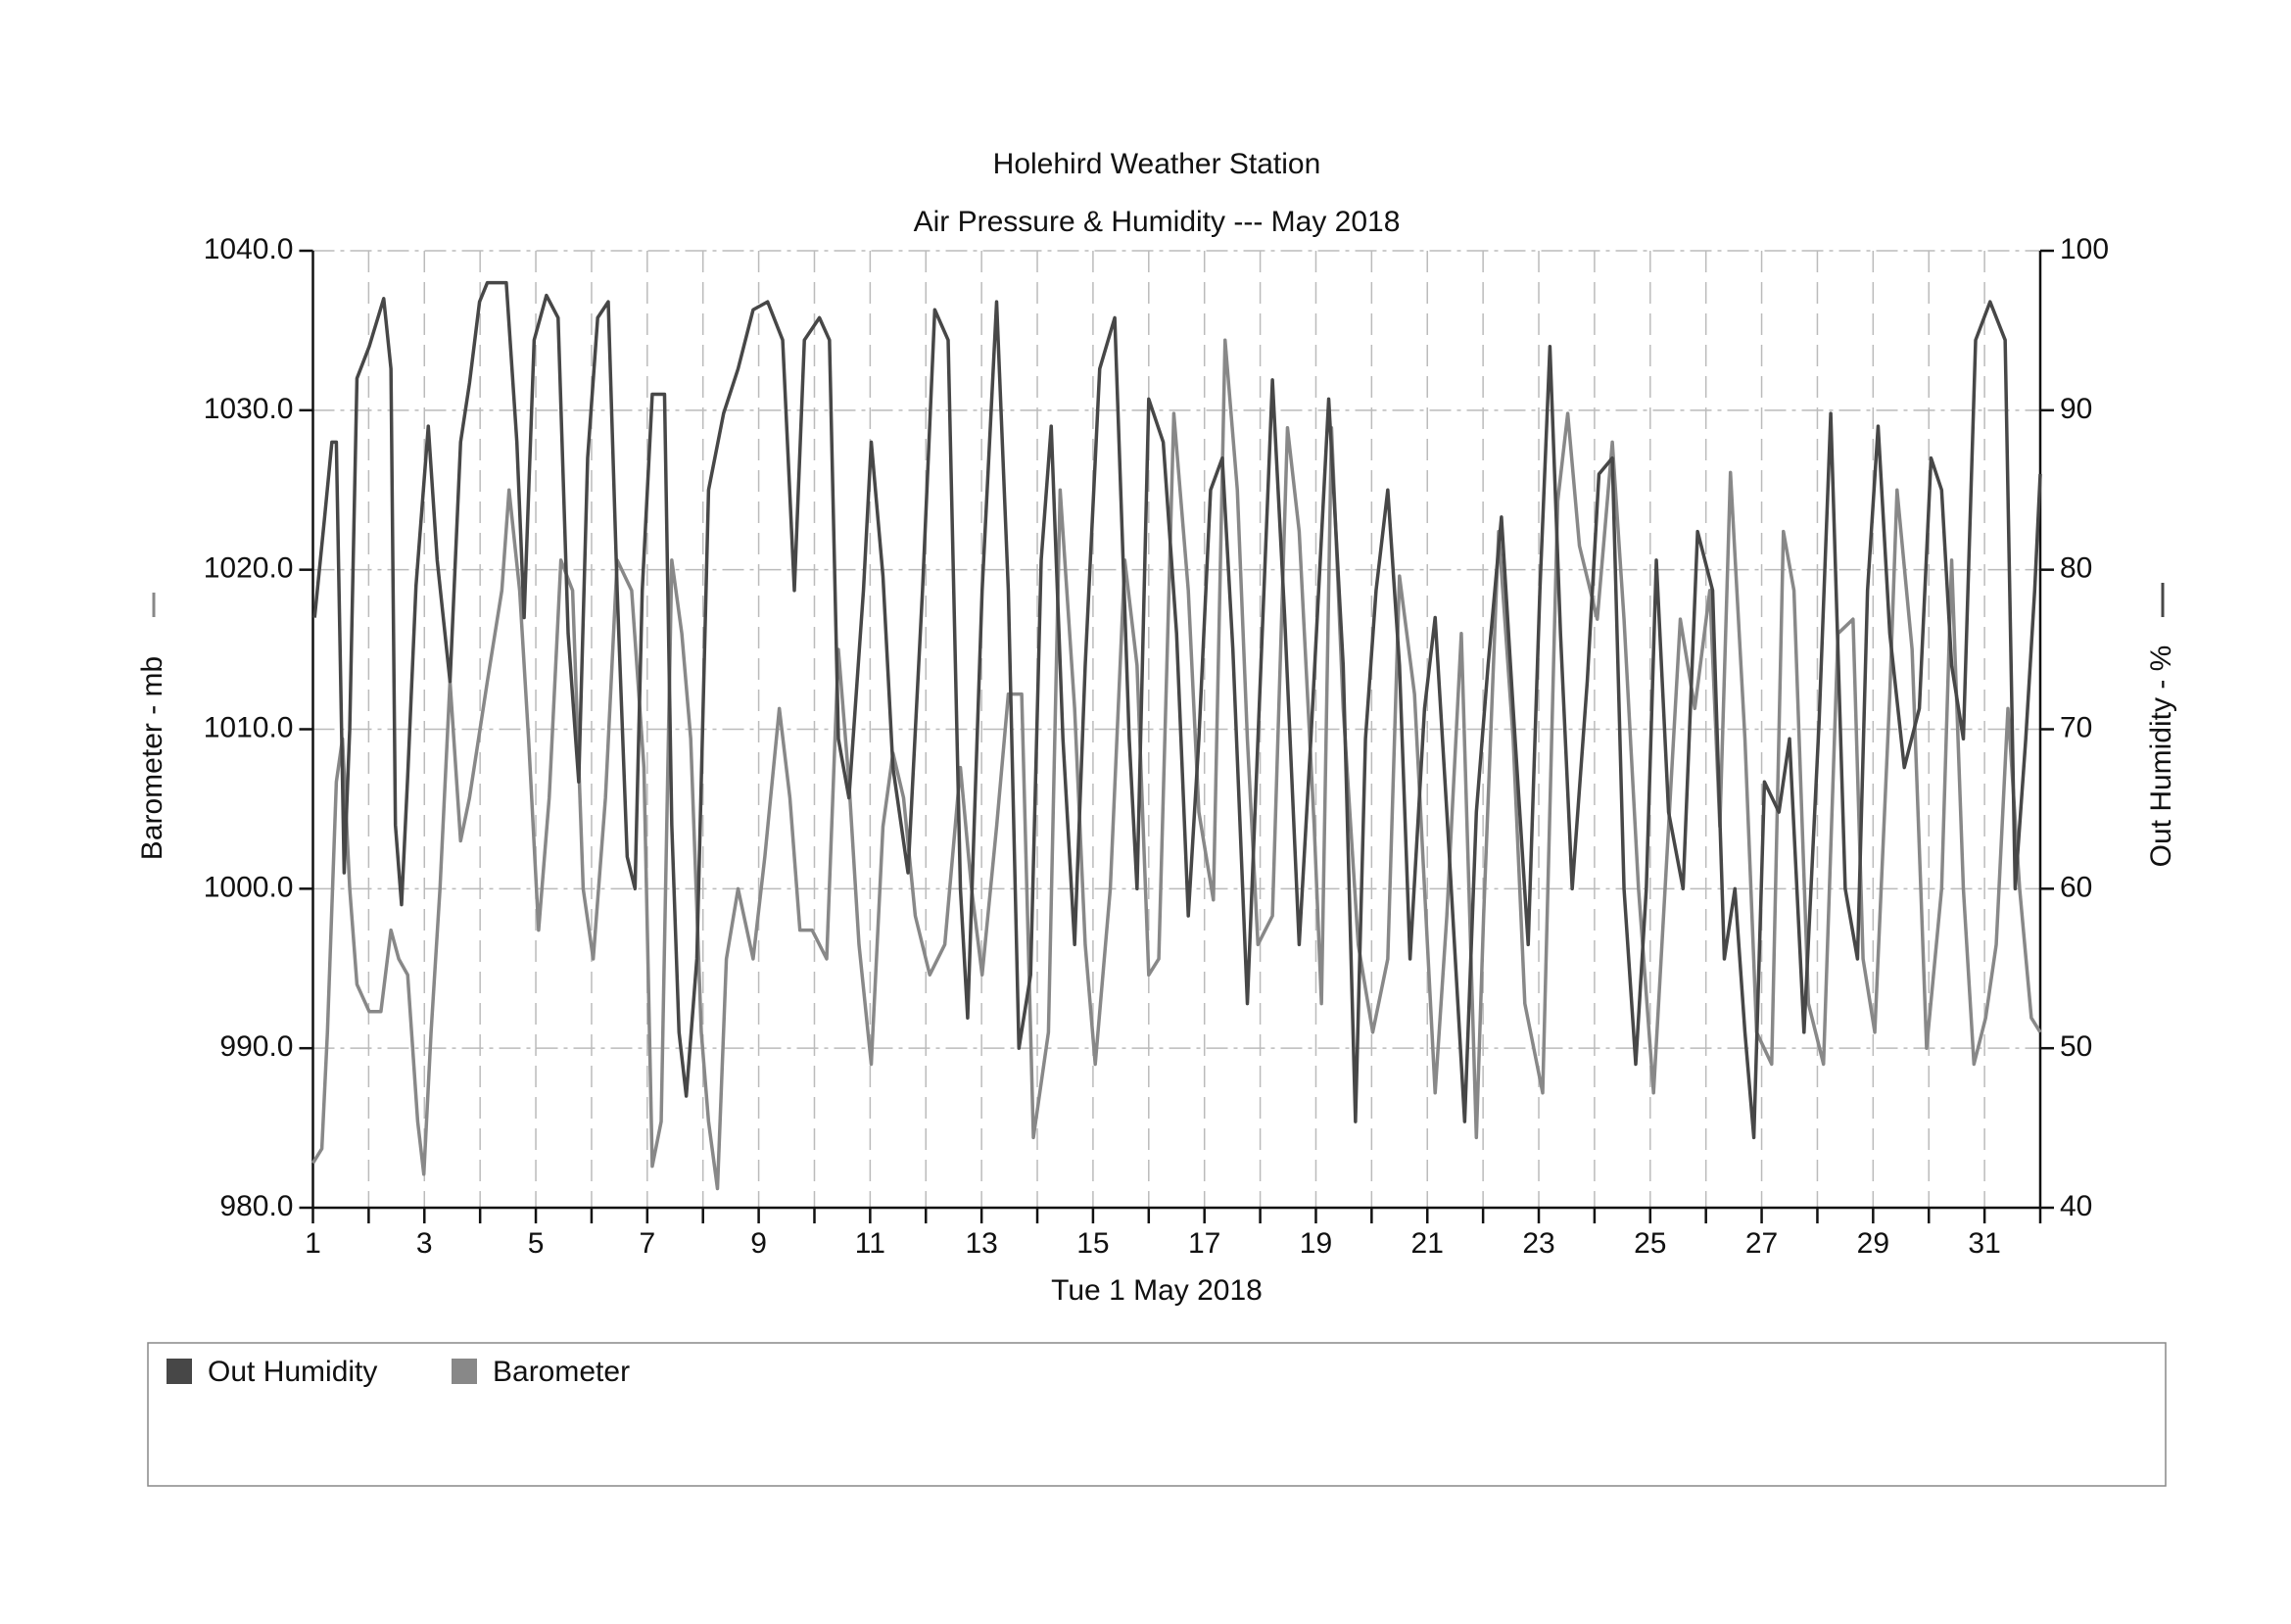 The image size is (2291, 1624). I want to click on x-tick-label: 17, so click(1204, 1243).